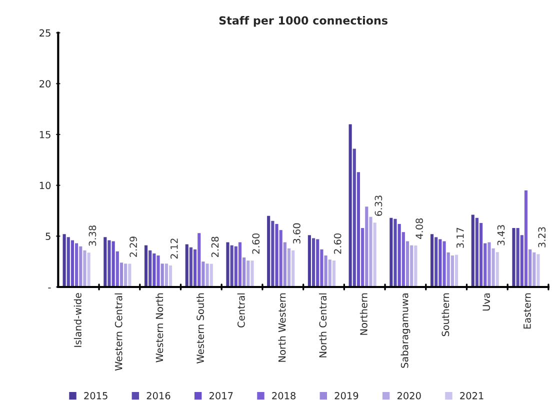  Describe the element at coordinates (174, 248) in the screenshot. I see `data-label: 2.12` at that location.